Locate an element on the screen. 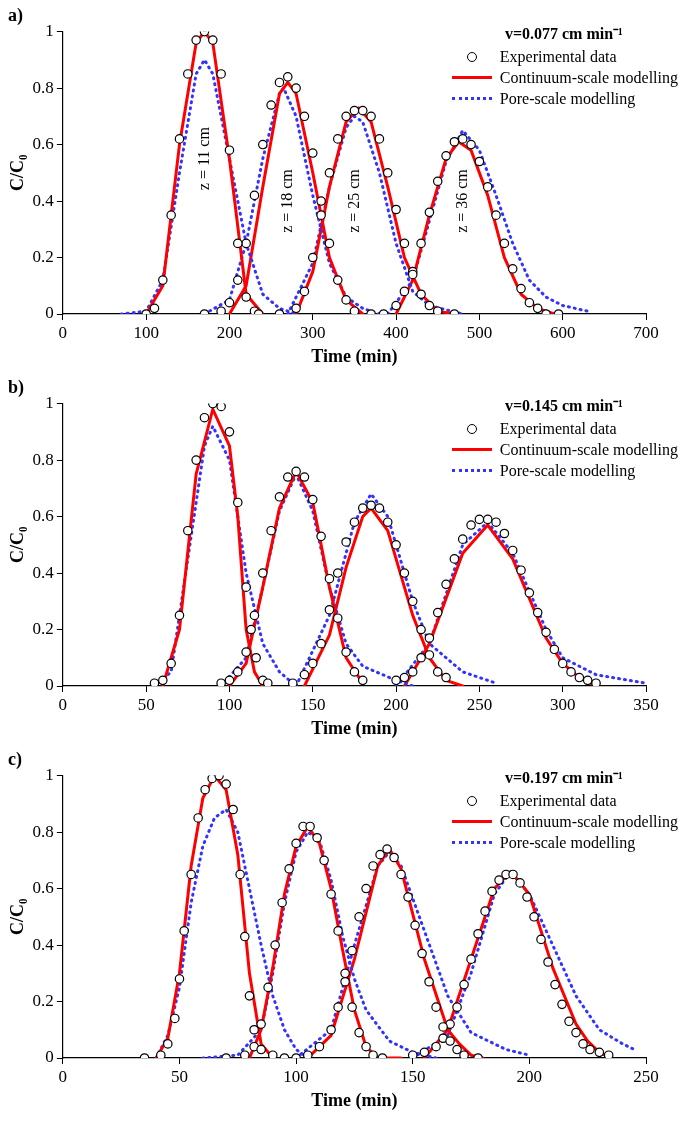 This screenshot has width=686, height=1122. x-tick-label: 350 is located at coordinates (646, 704).